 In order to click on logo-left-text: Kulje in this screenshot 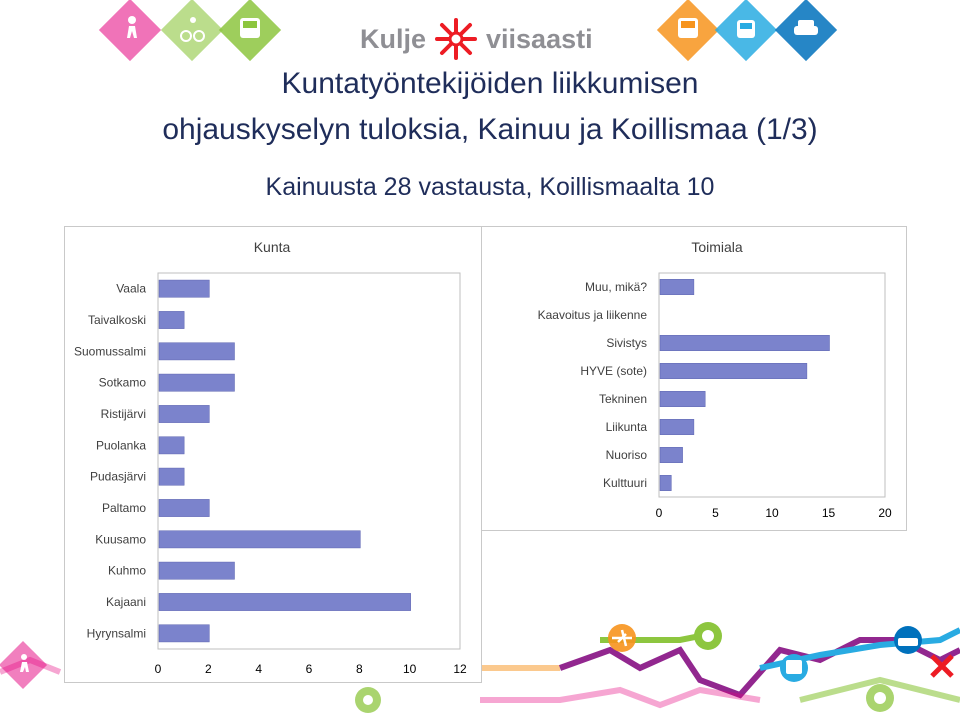, I will do `click(393, 38)`.